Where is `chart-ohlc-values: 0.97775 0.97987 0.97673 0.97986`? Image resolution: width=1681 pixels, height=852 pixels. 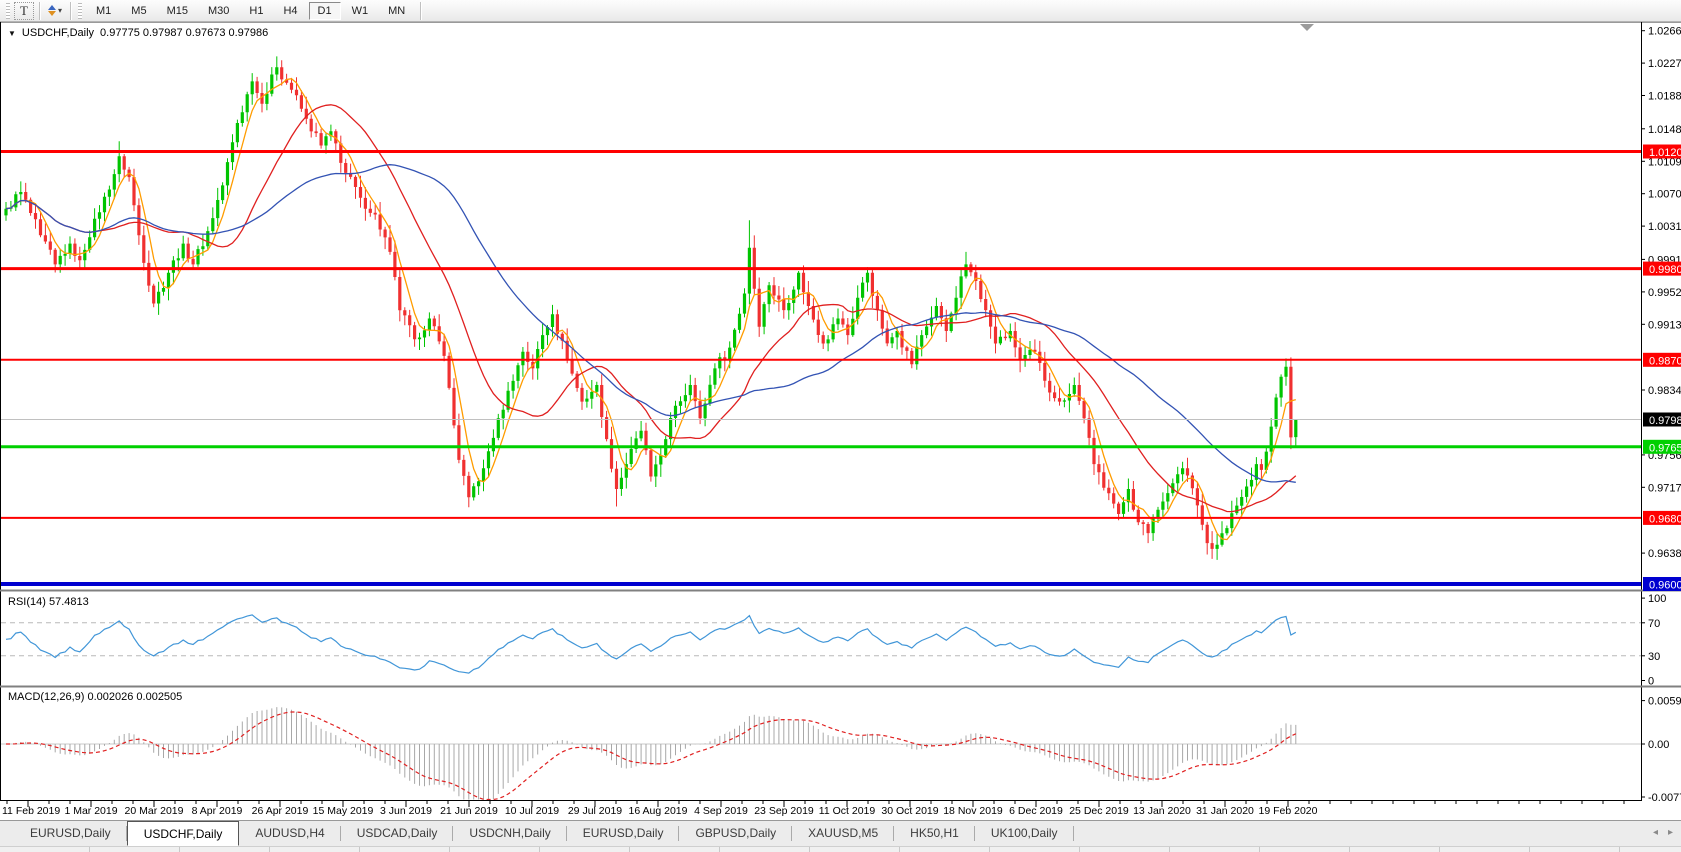
chart-ohlc-values: 0.97775 0.97987 0.97673 0.97986 is located at coordinates (184, 33).